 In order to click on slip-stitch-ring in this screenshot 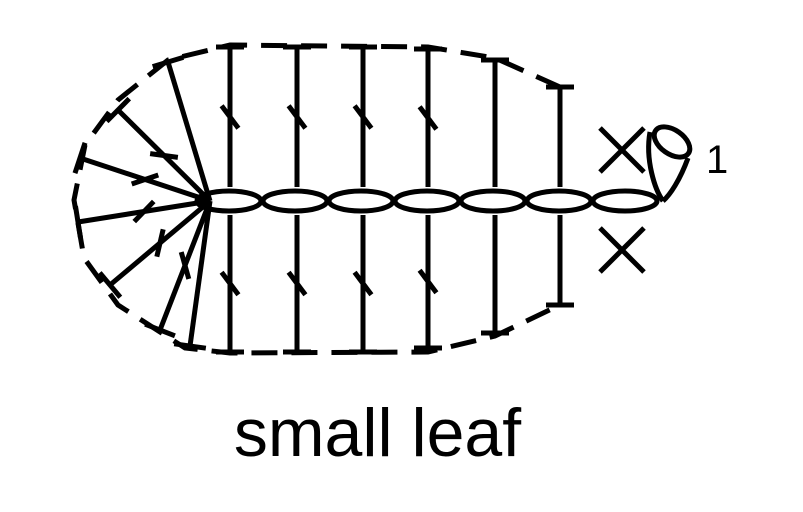, I will do `click(669, 163)`.